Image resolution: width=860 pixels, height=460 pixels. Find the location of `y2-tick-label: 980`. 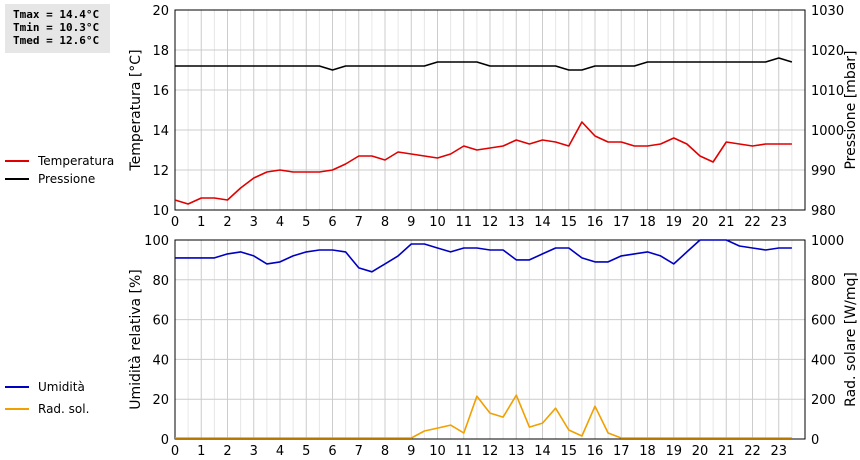

y2-tick-label: 980 is located at coordinates (823, 211).